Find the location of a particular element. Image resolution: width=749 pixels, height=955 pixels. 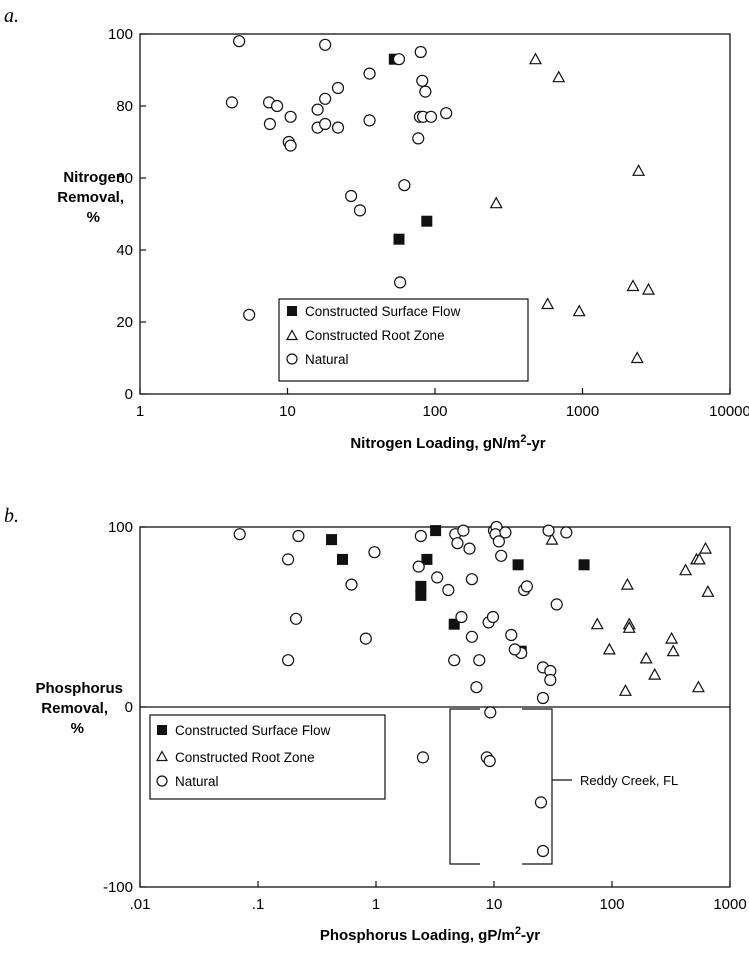

y-axis-label-b-line2: Removal, is located at coordinates (74, 708).